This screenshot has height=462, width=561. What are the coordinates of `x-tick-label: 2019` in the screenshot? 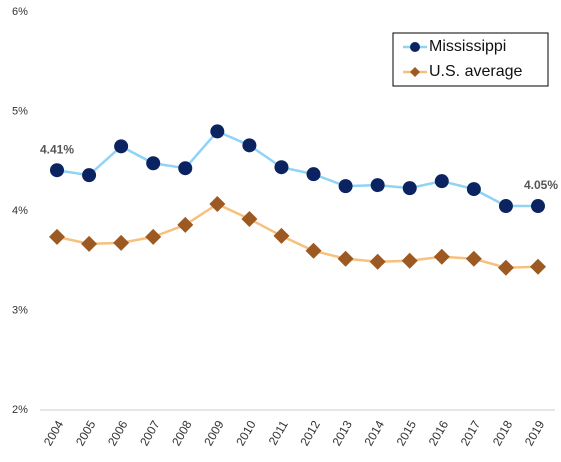 It's located at (535, 433).